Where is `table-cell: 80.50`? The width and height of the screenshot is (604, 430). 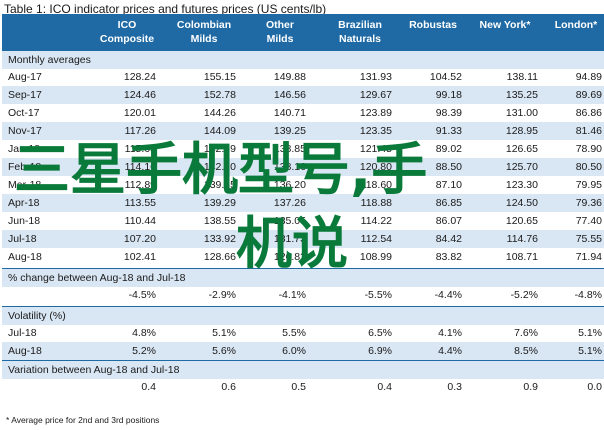
table-cell: 80.50 is located at coordinates (588, 167).